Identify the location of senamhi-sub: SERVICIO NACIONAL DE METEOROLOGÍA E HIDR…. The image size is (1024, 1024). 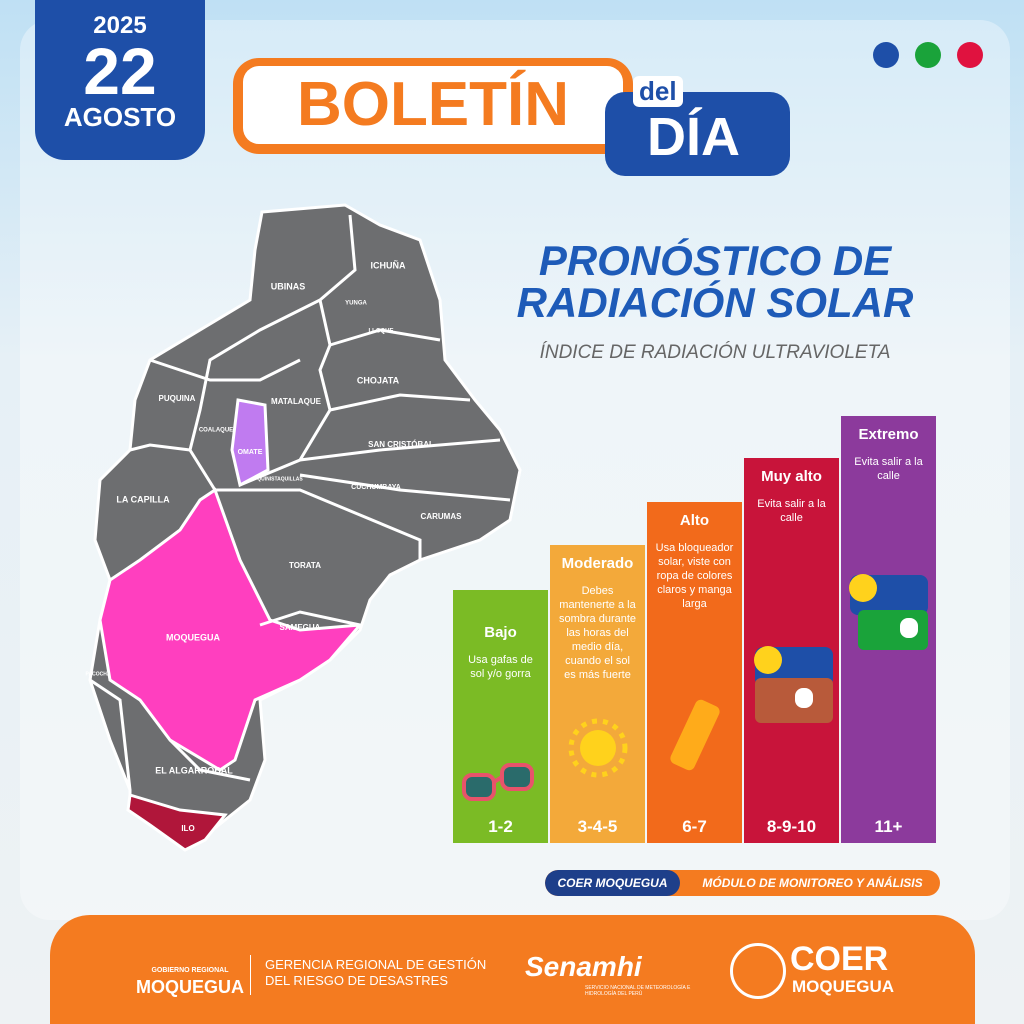
(638, 991).